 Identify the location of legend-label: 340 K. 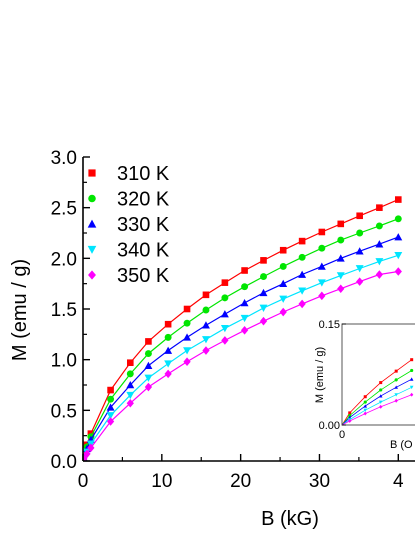
(143, 251).